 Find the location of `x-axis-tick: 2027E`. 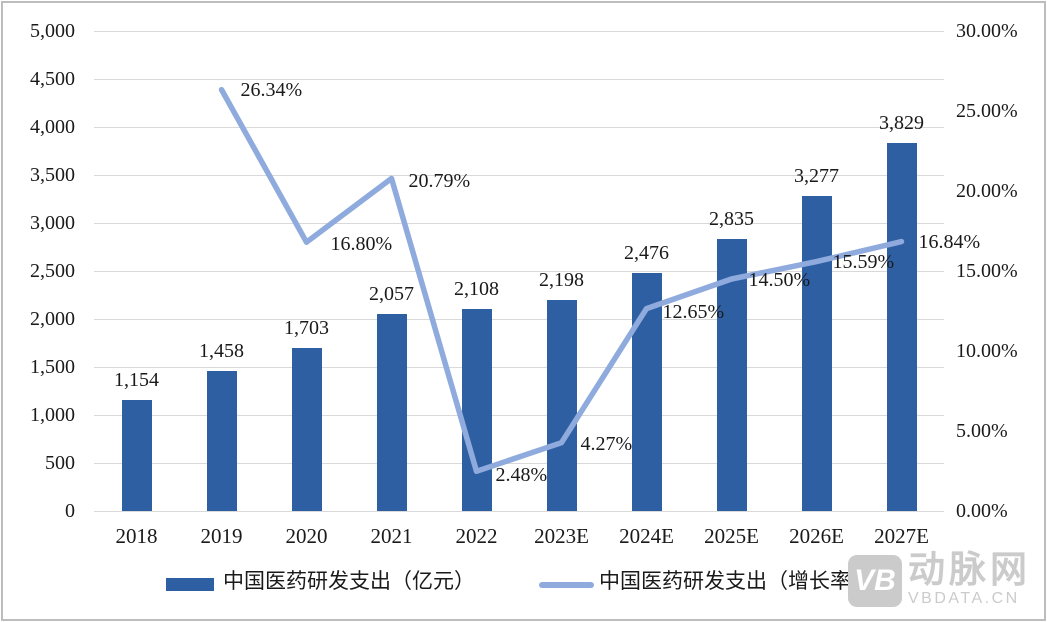

x-axis-tick: 2027E is located at coordinates (901, 536).